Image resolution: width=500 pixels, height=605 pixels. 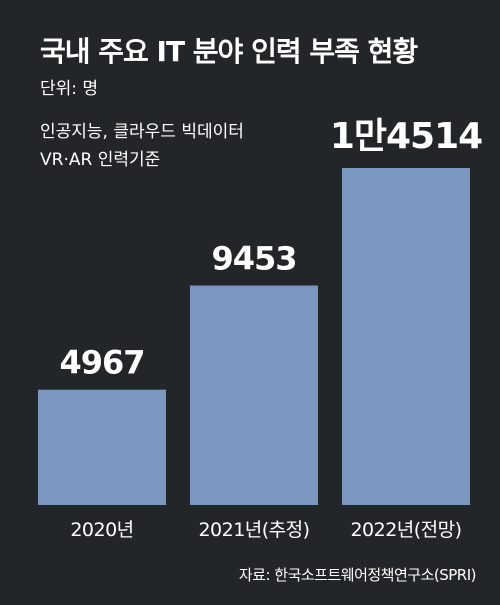 What do you see at coordinates (405, 530) in the screenshot?
I see `x-tick-label-2: 2022년(전망)` at bounding box center [405, 530].